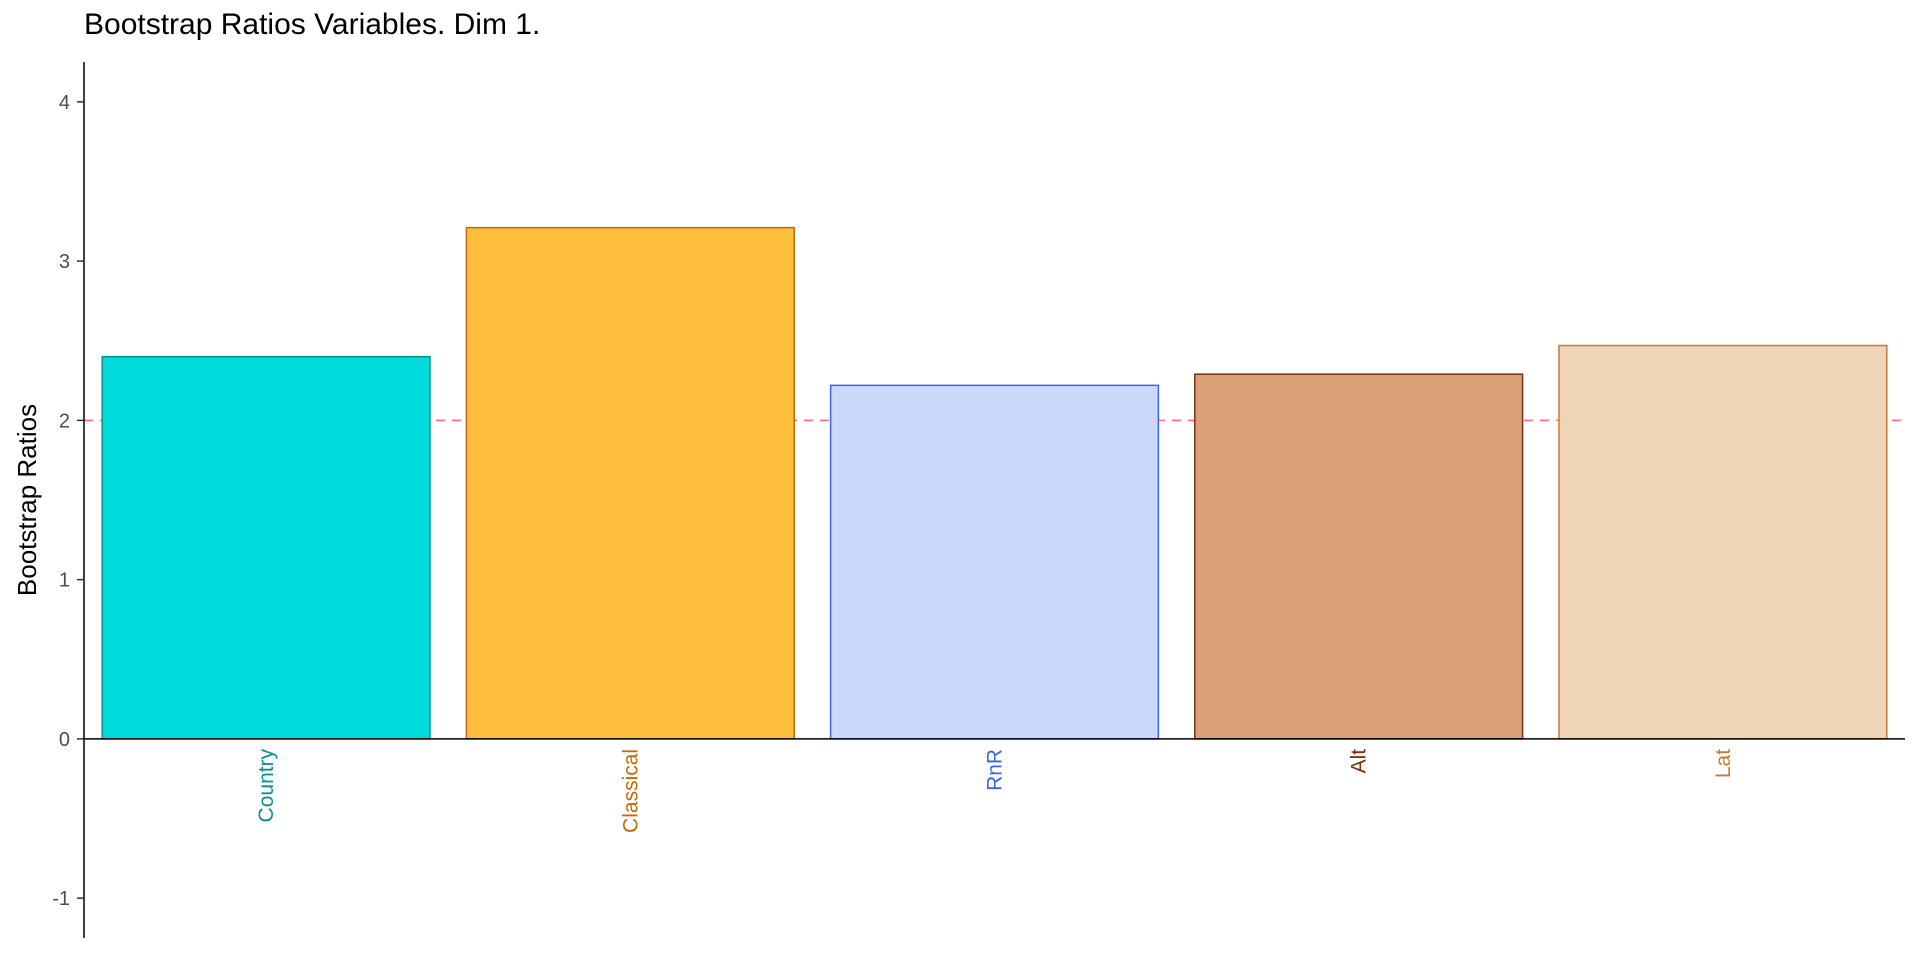  I want to click on category-label: RnR, so click(995, 770).